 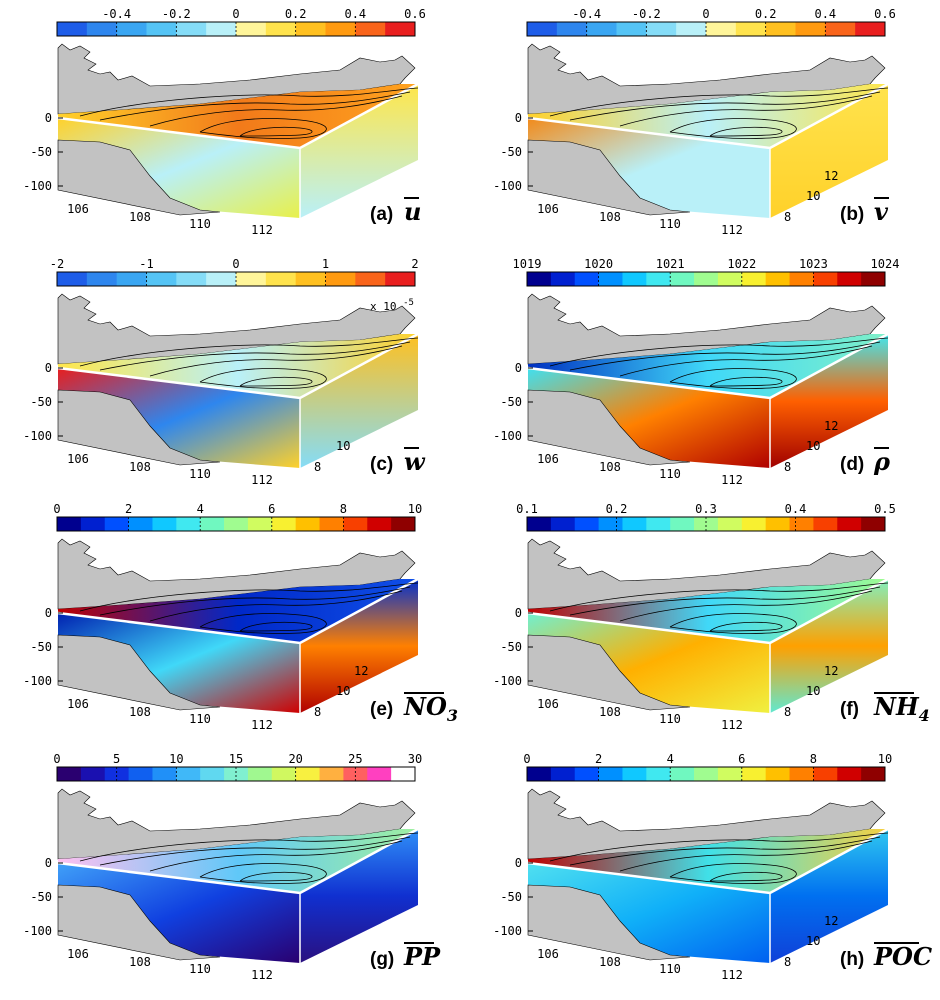 I want to click on panel-svg: 0 5 10 15 20 25 30 0 -50 -100 106 108 110 112 (g) PP, so click(x=235, y=870).